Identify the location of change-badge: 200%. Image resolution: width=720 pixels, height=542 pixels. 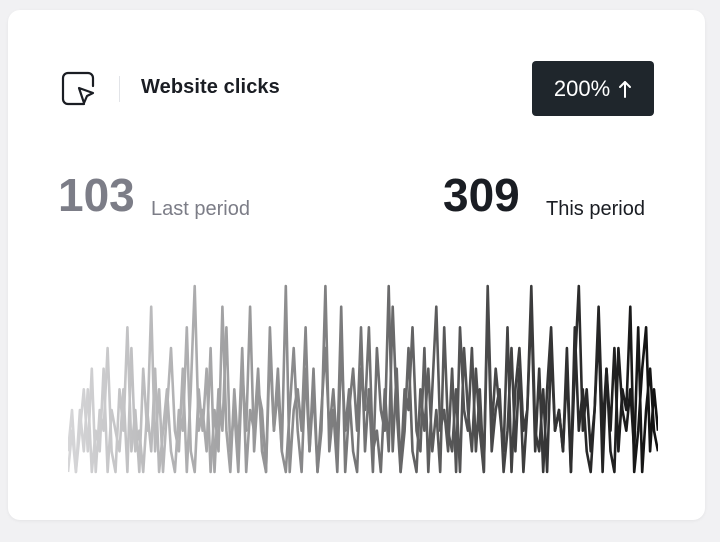
(593, 88).